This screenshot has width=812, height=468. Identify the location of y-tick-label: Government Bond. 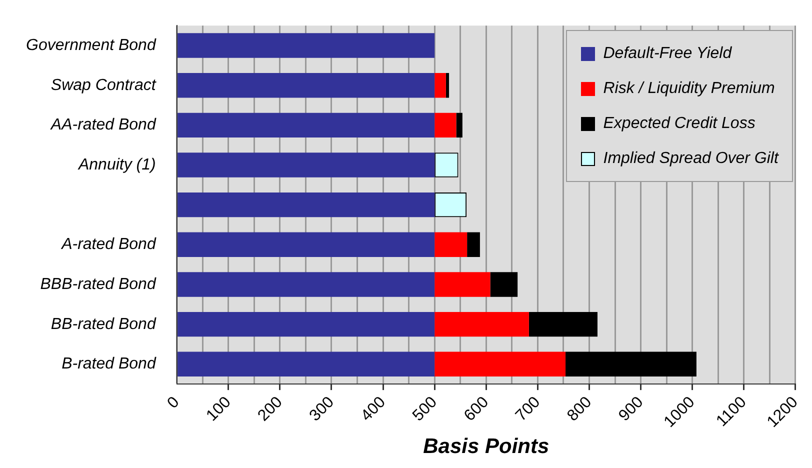
(91, 45).